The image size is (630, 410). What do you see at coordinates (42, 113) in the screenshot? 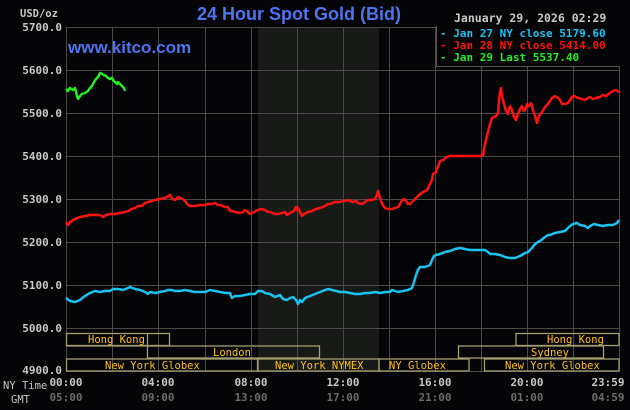
I see `y-tick: 5500.0` at bounding box center [42, 113].